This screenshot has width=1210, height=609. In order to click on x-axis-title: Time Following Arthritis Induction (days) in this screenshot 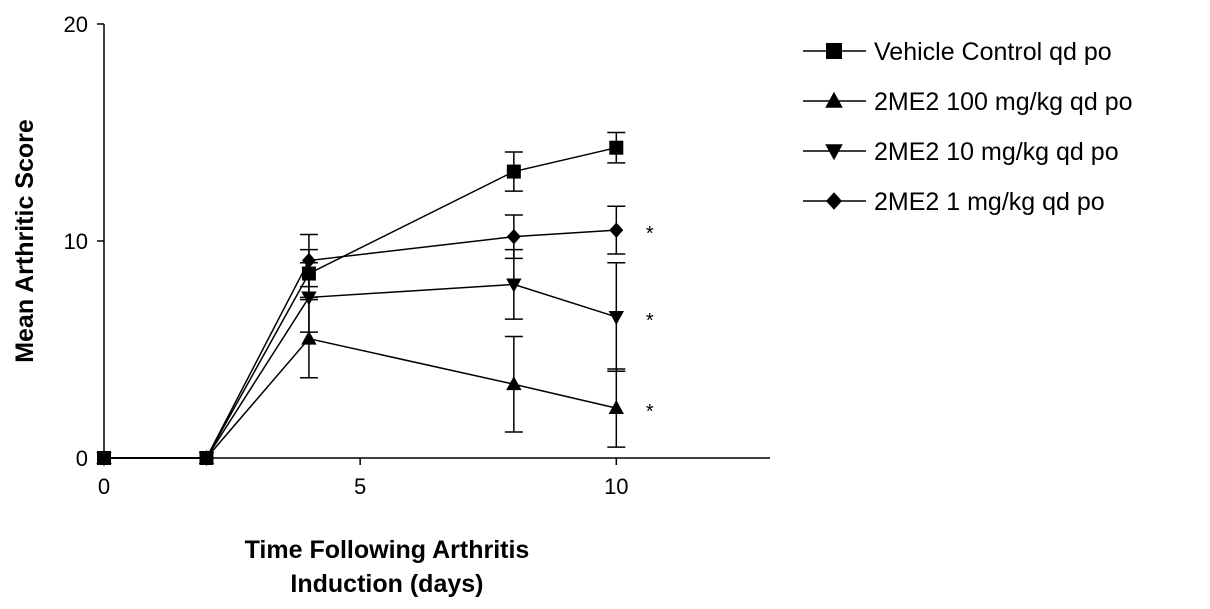, I will do `click(387, 567)`.